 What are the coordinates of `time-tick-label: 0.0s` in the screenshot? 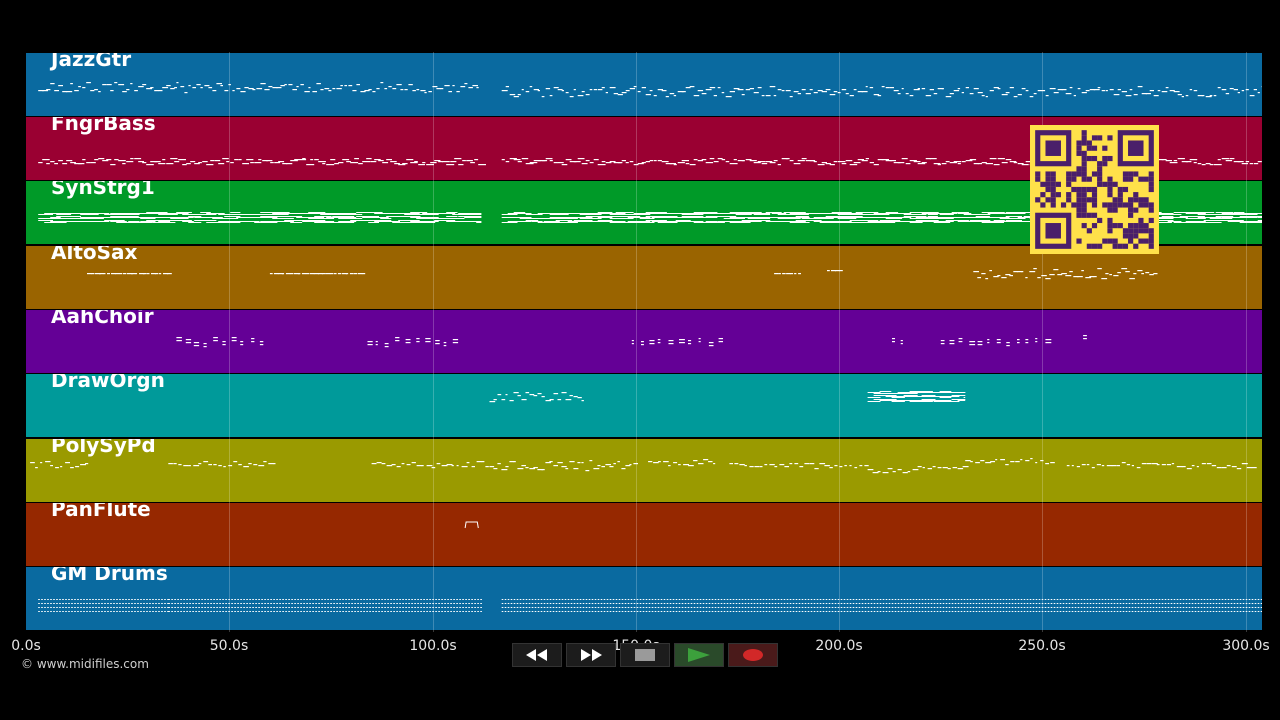 It's located at (26, 646).